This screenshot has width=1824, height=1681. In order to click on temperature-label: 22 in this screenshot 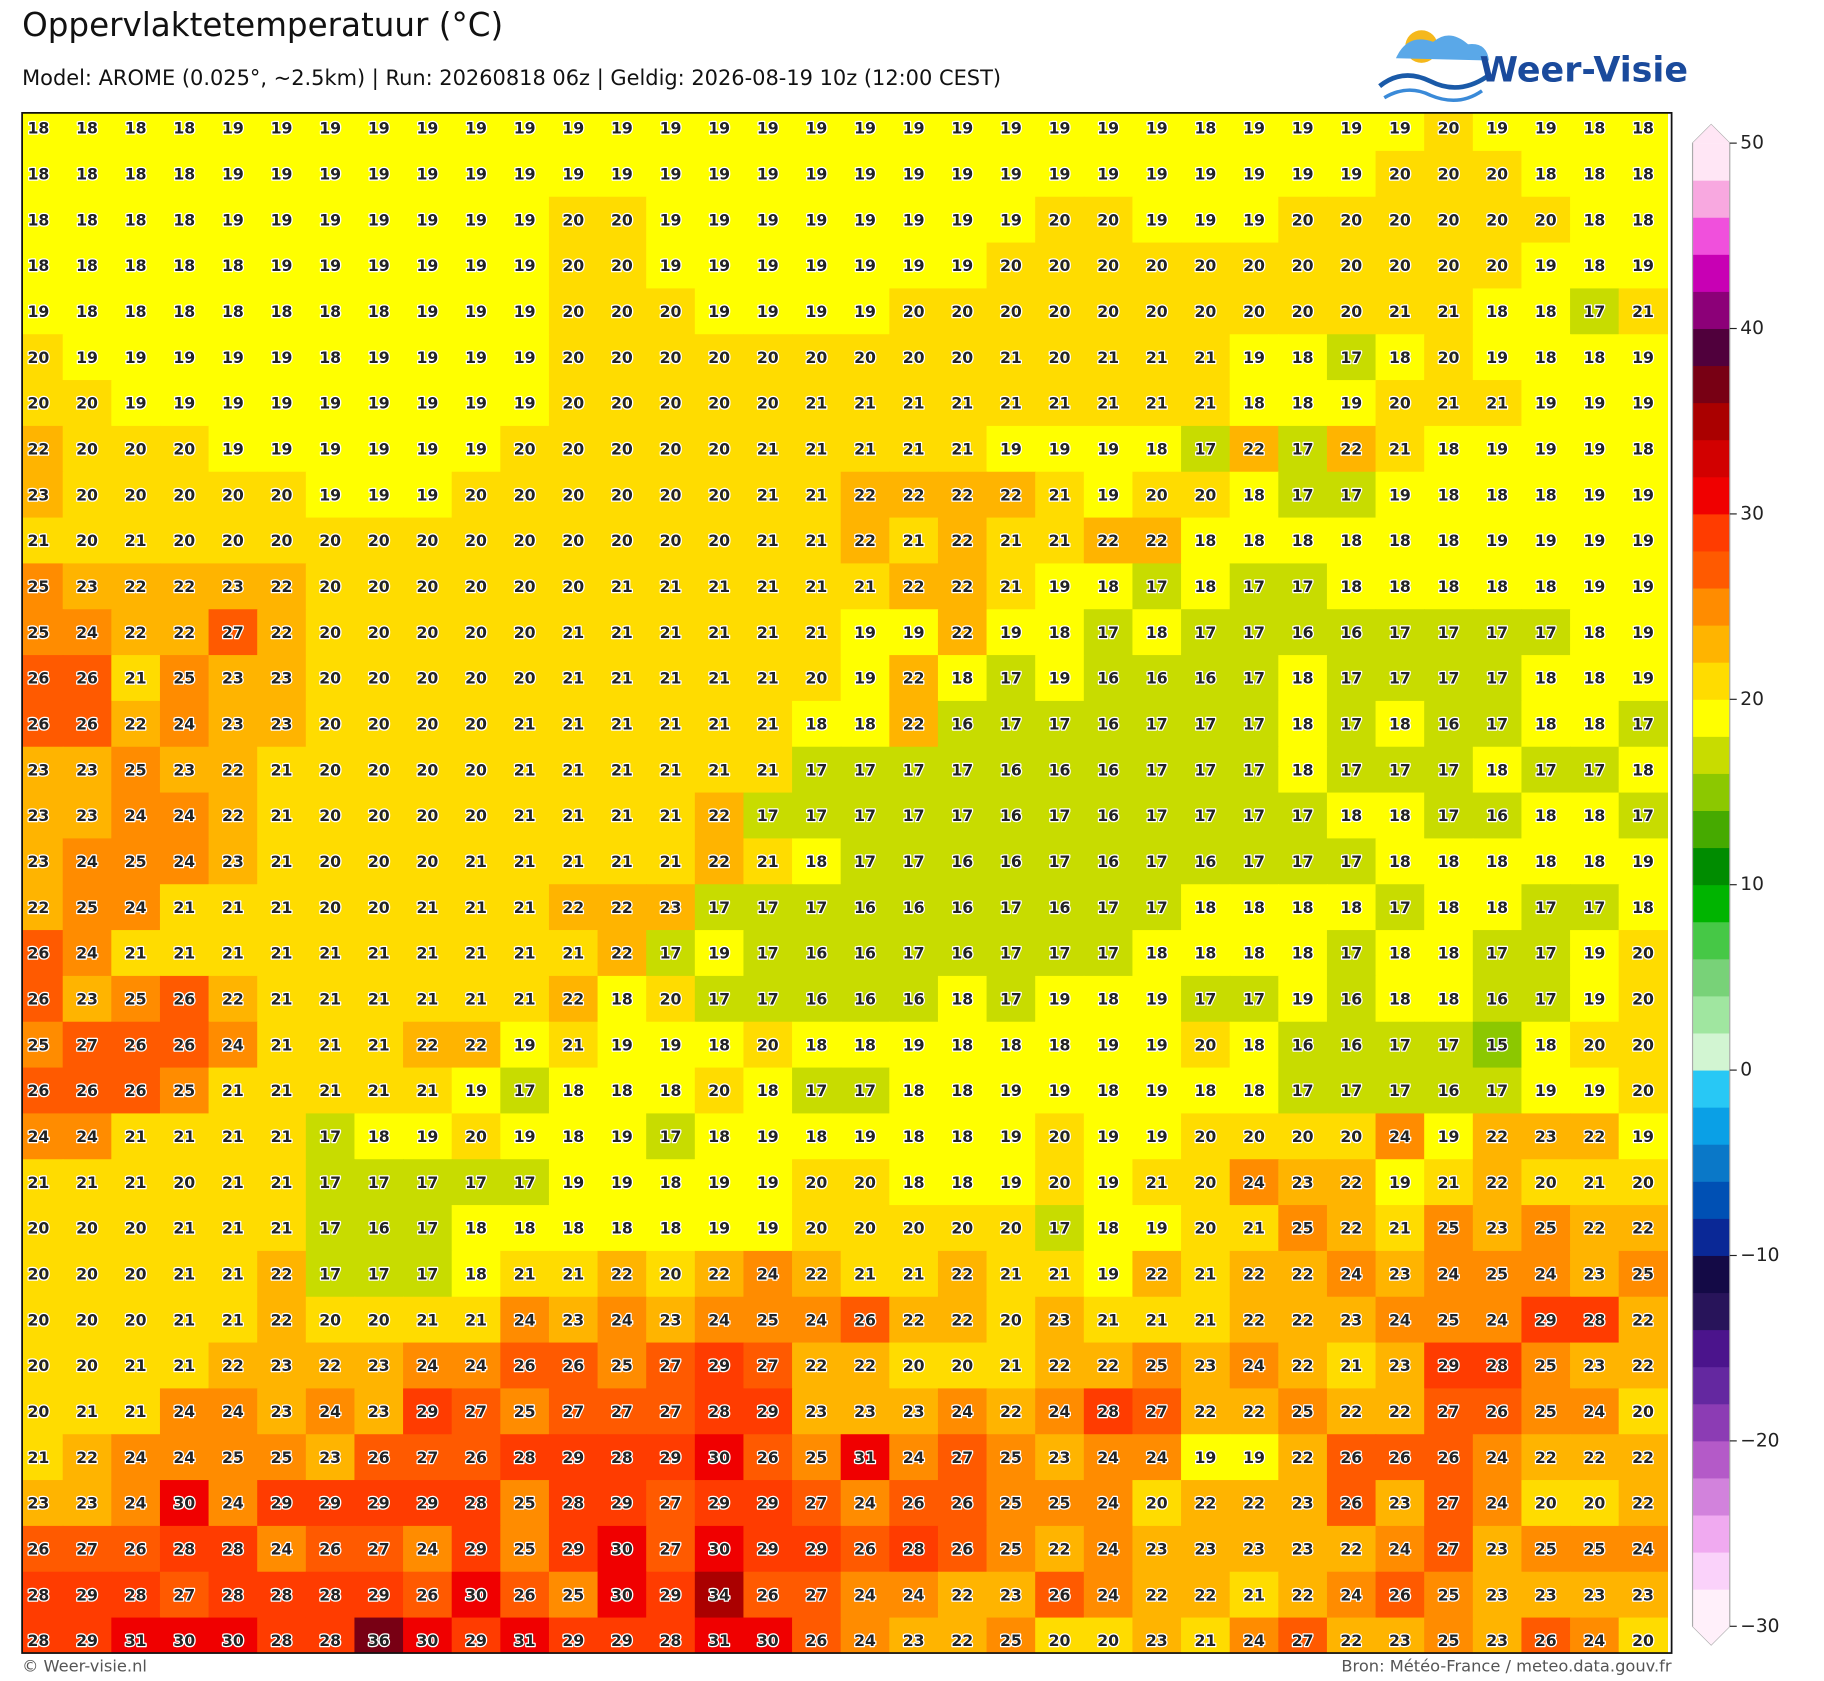, I will do `click(136, 632)`.